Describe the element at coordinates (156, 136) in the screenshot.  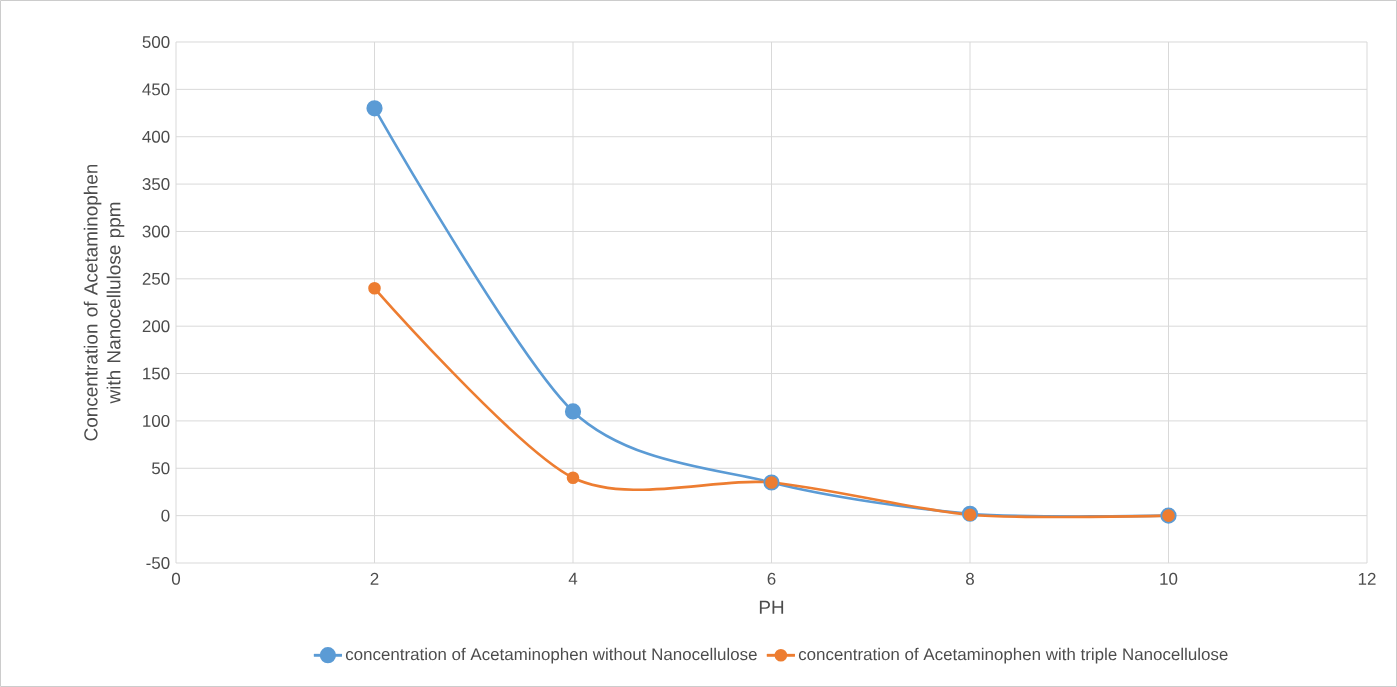
I see `y-tick-label: 400` at that location.